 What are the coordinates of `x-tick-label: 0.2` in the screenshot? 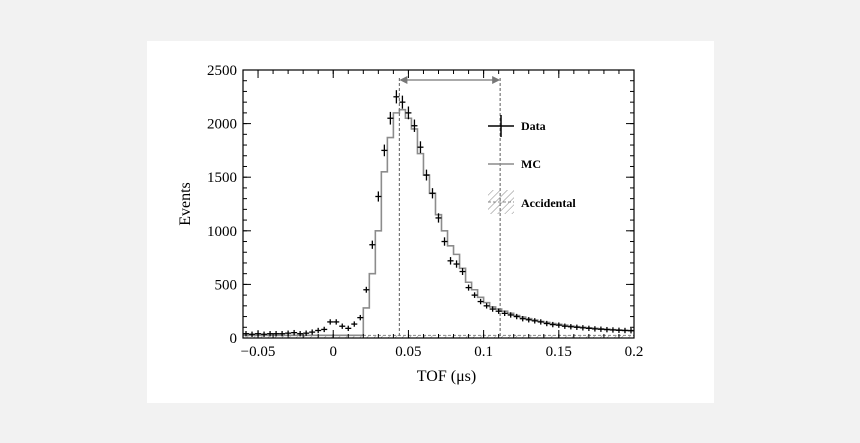 It's located at (634, 352).